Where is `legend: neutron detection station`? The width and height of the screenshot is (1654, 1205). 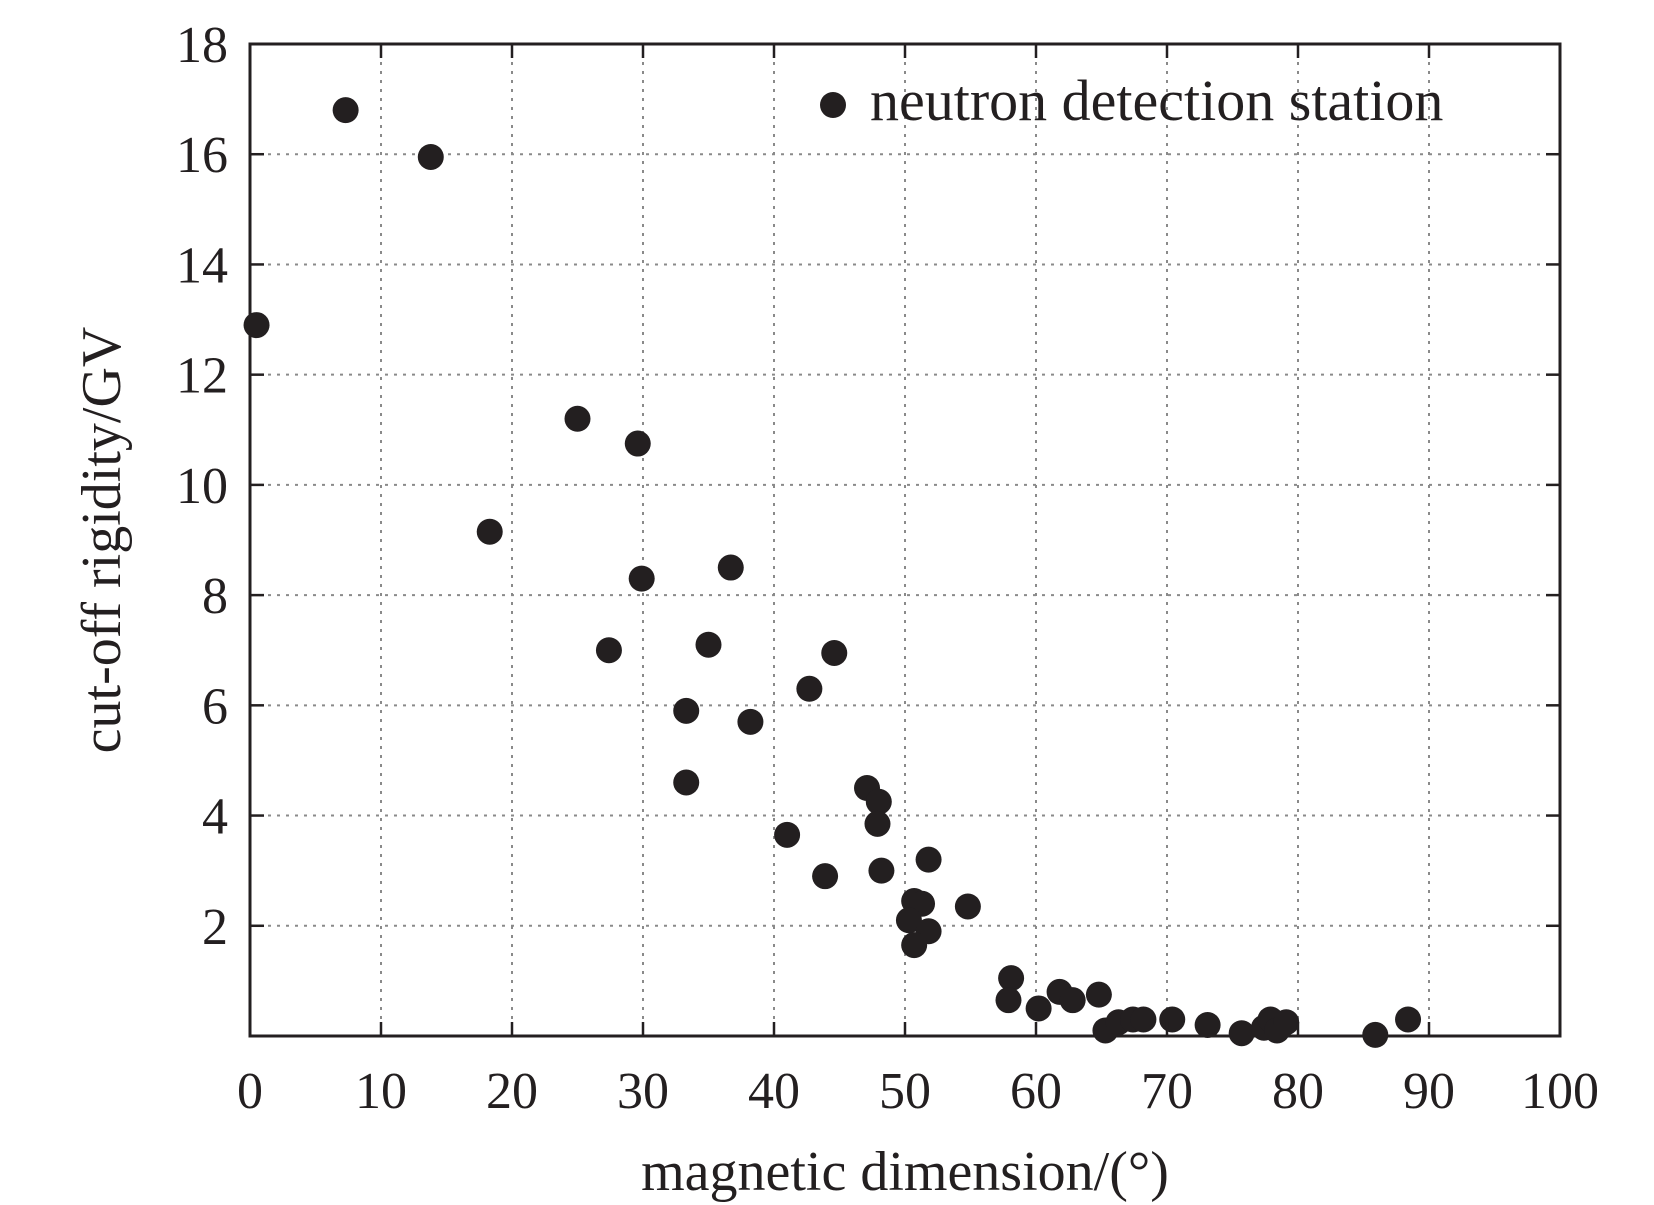
legend: neutron detection station is located at coordinates (1131, 100).